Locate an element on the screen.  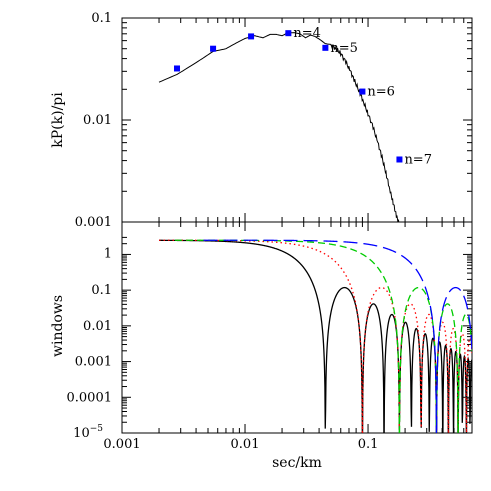
top-y-tick-labels: 0.1 0.01 0.001 is located at coordinates (93, 120).